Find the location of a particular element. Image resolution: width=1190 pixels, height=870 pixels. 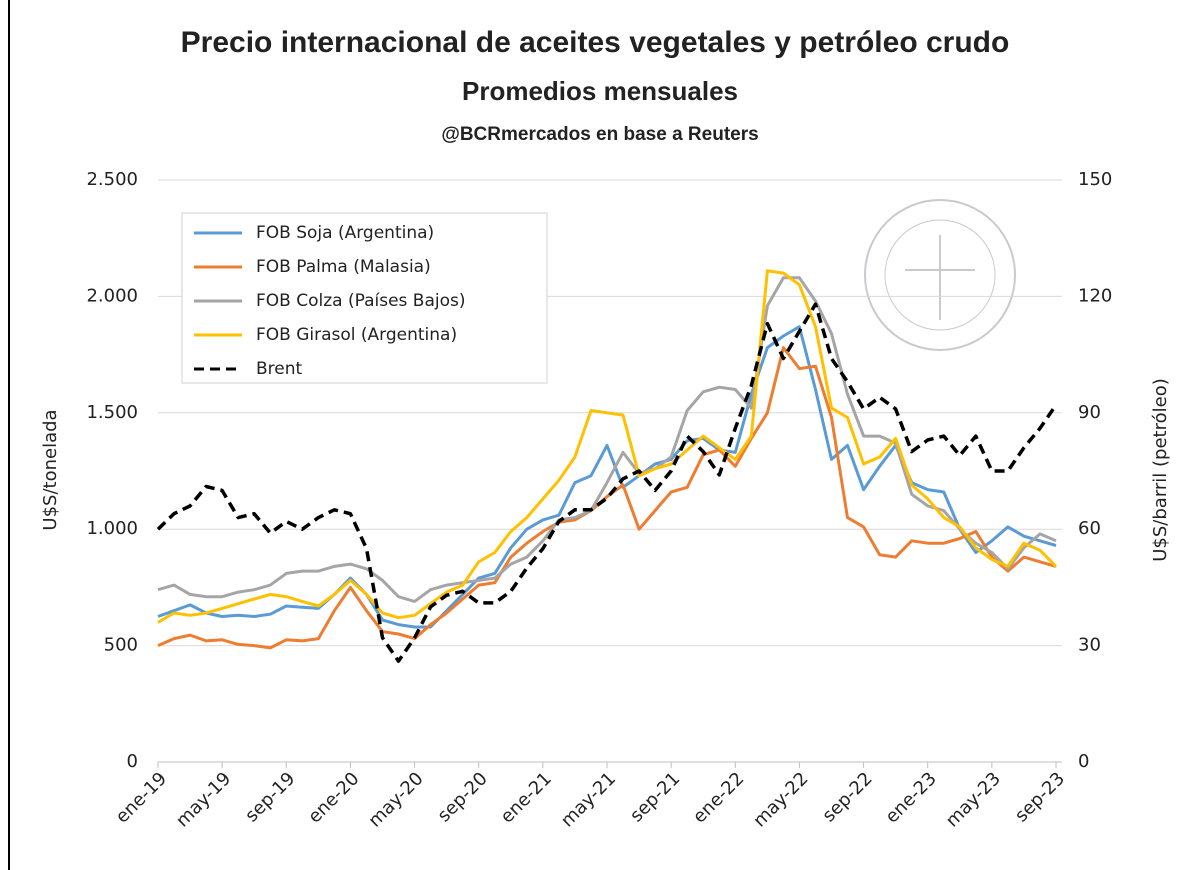

y-axis-label: U$S/tonelada is located at coordinates (50, 469).